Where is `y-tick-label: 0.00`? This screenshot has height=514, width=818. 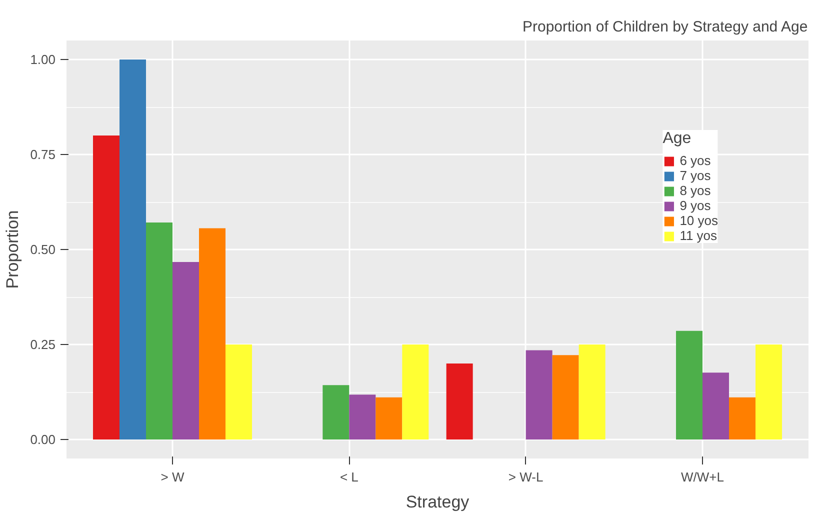 y-tick-label: 0.00 is located at coordinates (43, 439).